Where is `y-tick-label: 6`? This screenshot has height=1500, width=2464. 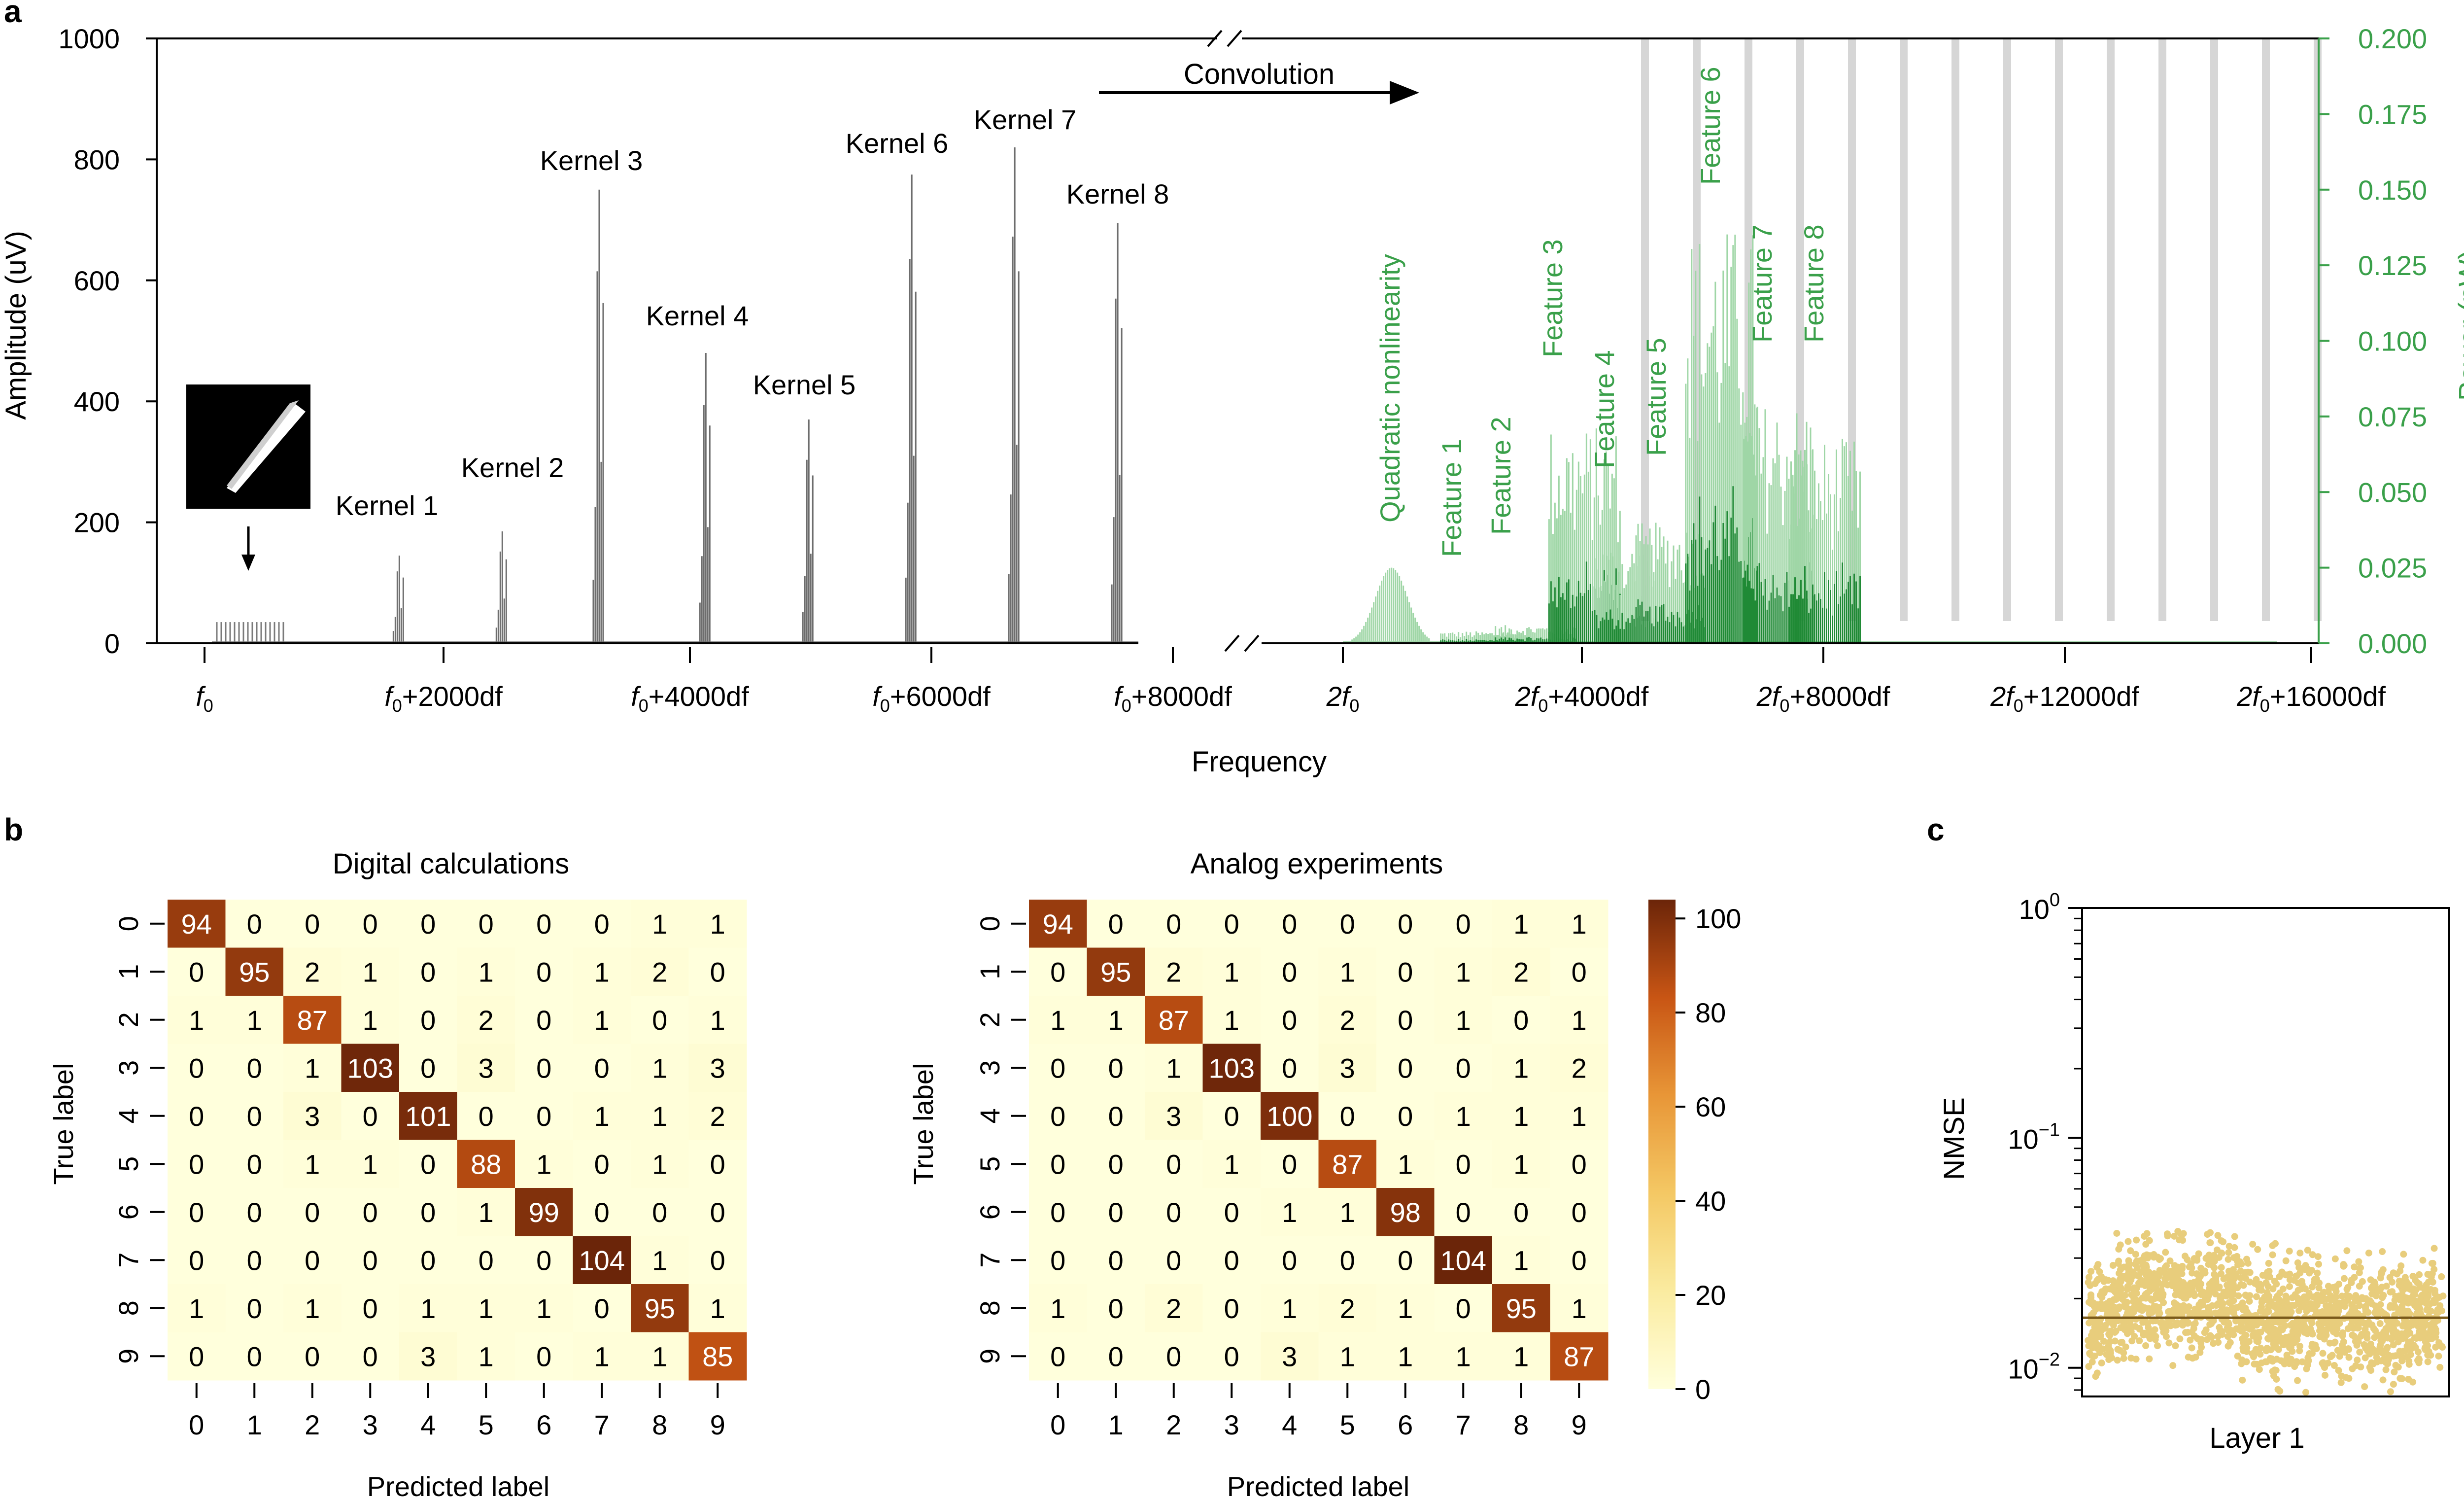 y-tick-label: 6 is located at coordinates (128, 1212).